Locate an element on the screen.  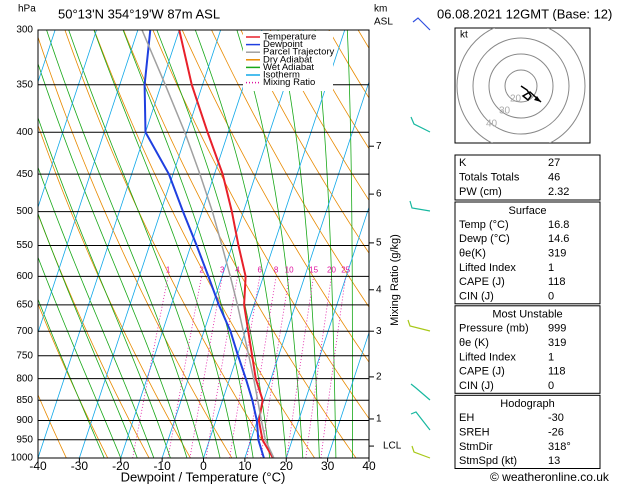
y-tick-label: 450 is located at coordinates (24, 174).